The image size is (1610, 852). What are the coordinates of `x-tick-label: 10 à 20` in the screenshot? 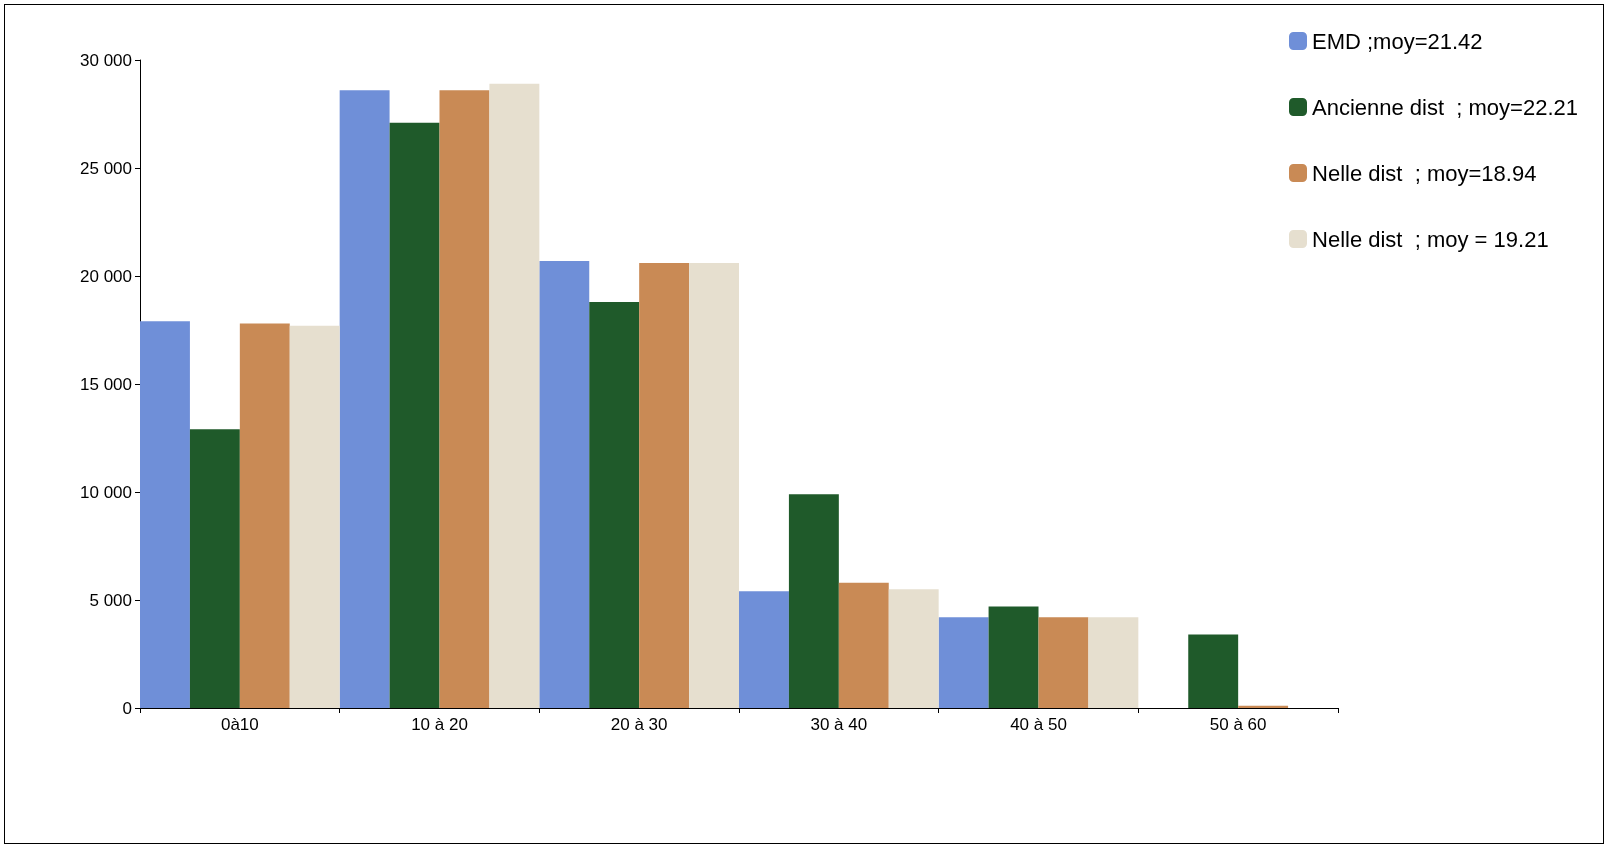 It's located at (439, 724).